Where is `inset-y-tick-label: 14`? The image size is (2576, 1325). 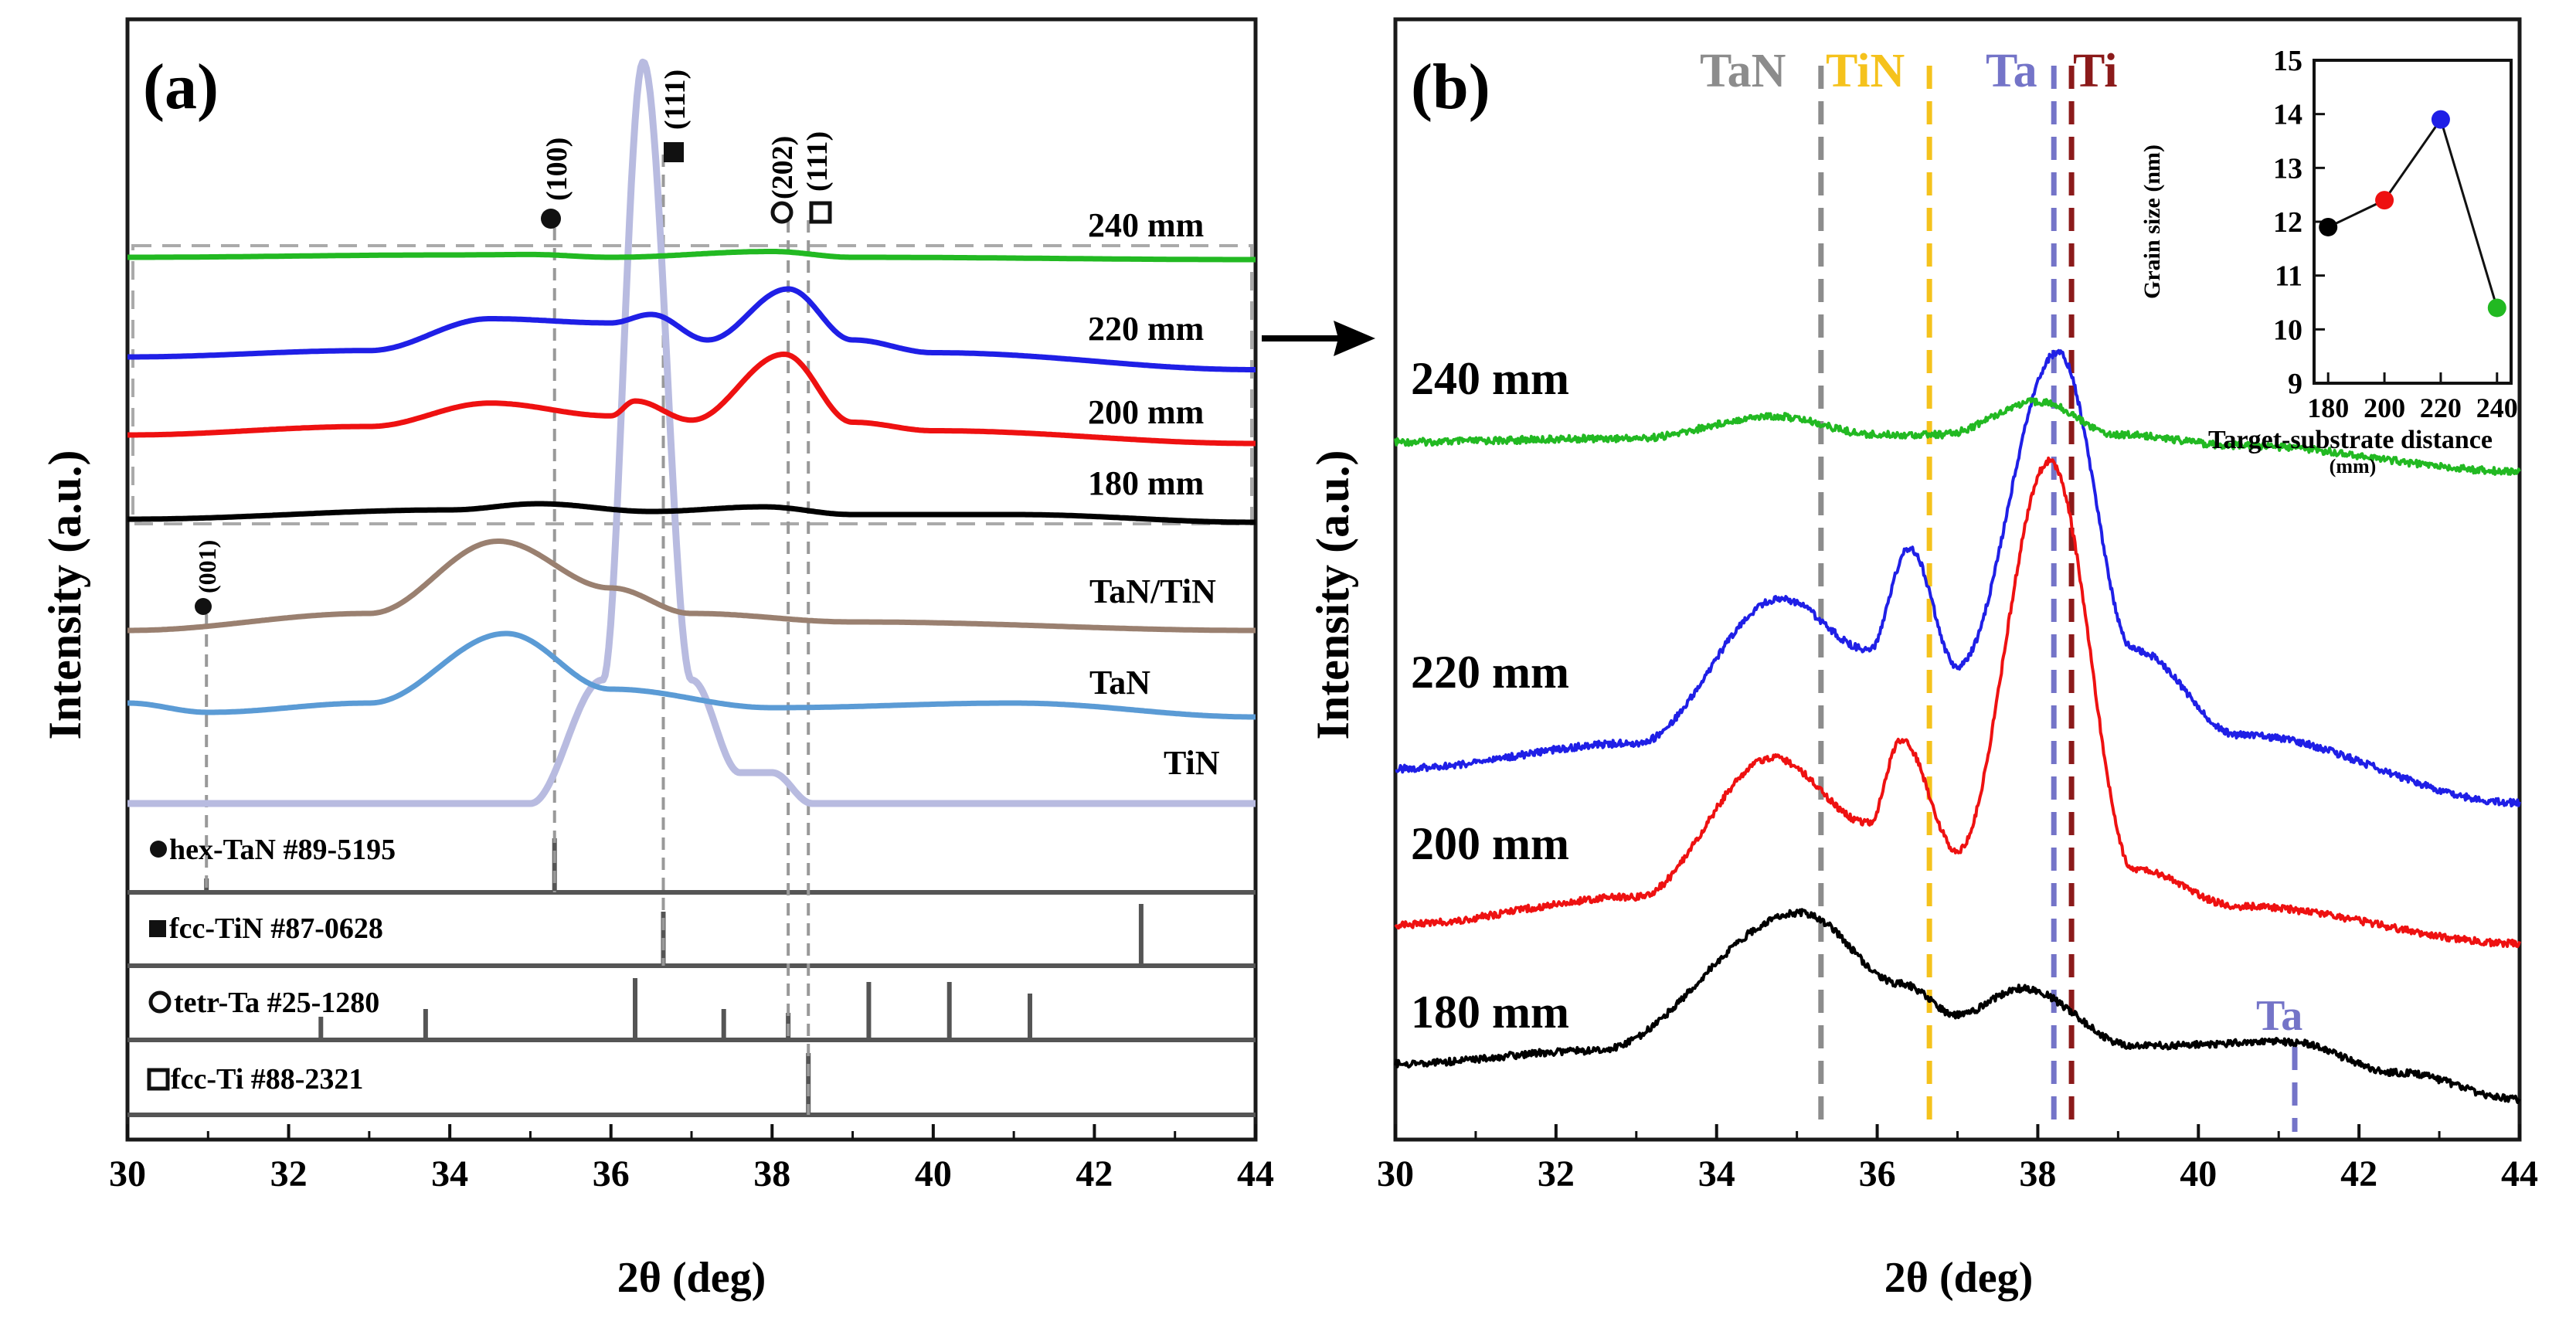 inset-y-tick-label: 14 is located at coordinates (2287, 115).